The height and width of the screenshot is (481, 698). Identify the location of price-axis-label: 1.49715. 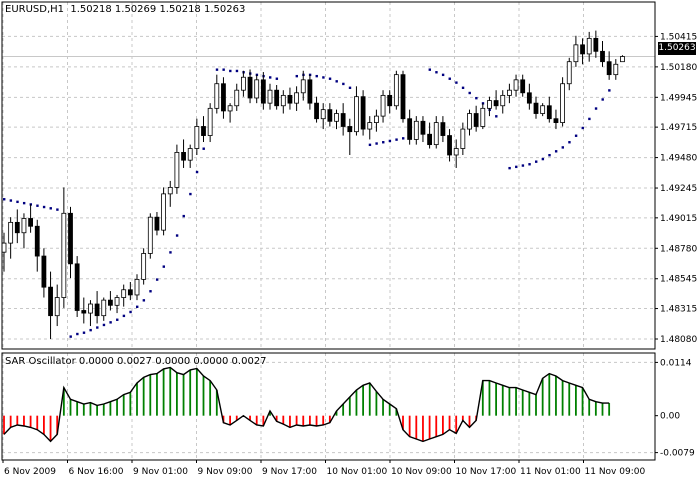
(678, 128).